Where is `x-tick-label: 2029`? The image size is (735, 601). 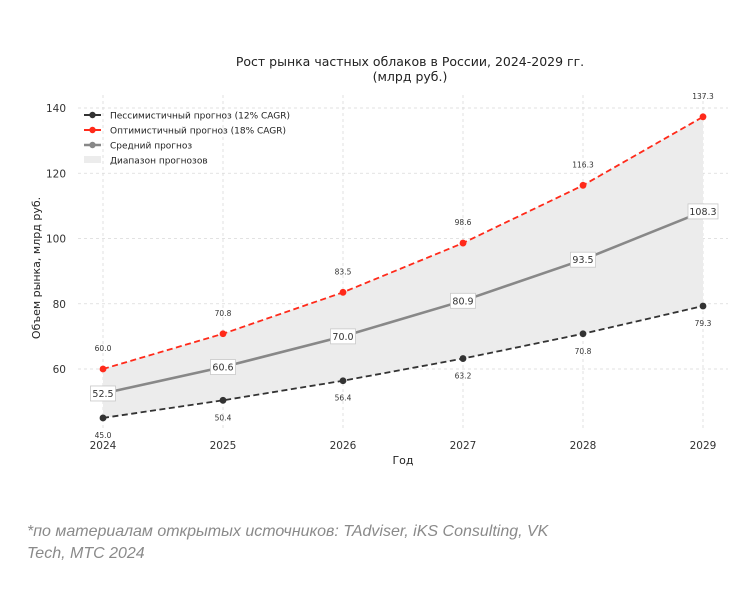
x-tick-label: 2029 is located at coordinates (703, 446).